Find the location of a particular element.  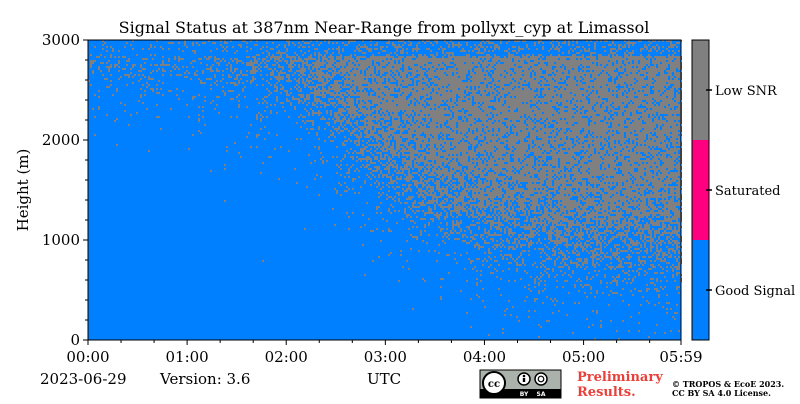

y-tick-label: 0 is located at coordinates (75, 340).